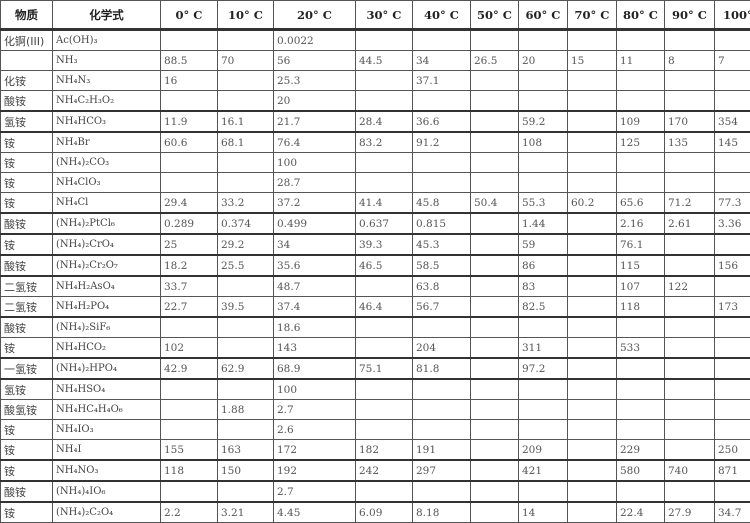  What do you see at coordinates (641, 244) in the screenshot?
I see `solubility-value: 76.1` at bounding box center [641, 244].